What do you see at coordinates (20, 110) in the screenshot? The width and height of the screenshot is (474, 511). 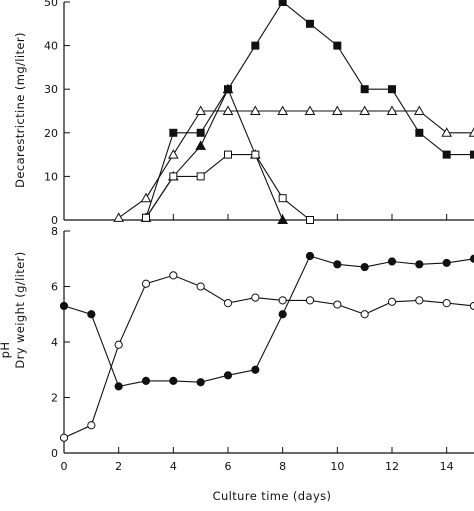 I see `top-ylabel: Decarestrictine (mg/liter)` at bounding box center [20, 110].